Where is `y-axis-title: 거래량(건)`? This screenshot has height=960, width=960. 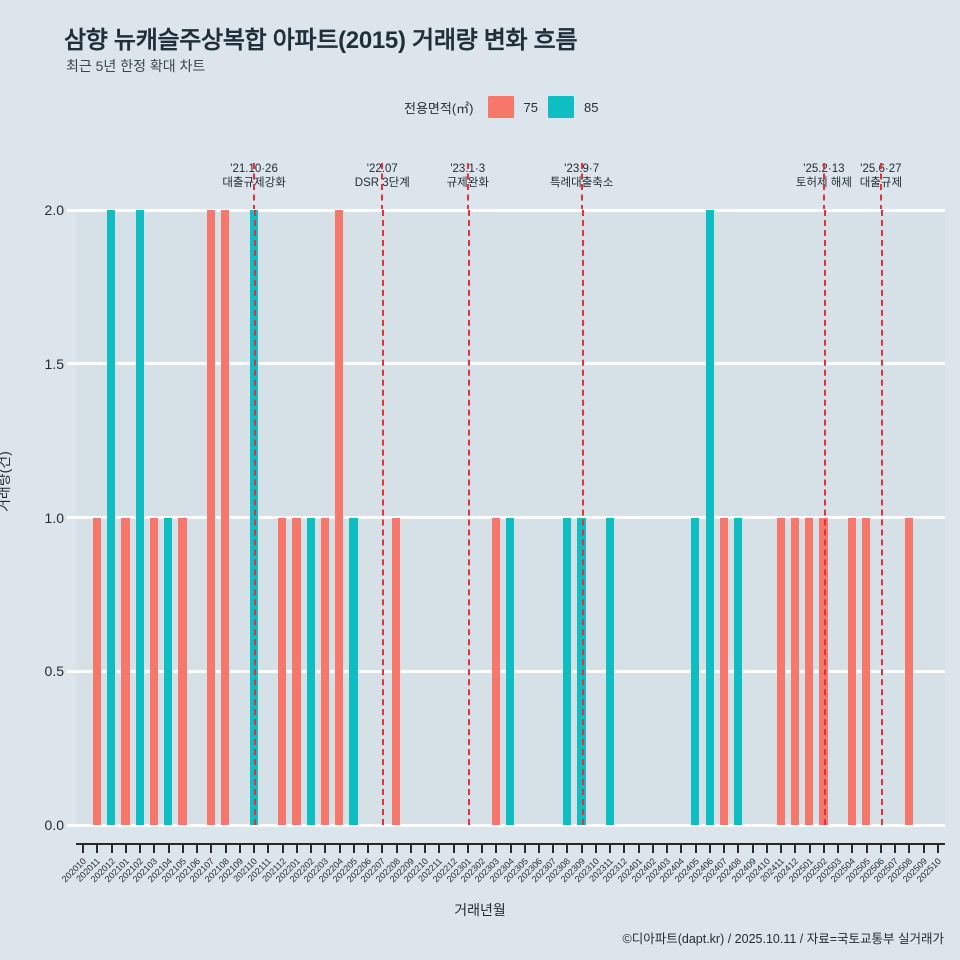 y-axis-title: 거래량(건) is located at coordinates (6, 481).